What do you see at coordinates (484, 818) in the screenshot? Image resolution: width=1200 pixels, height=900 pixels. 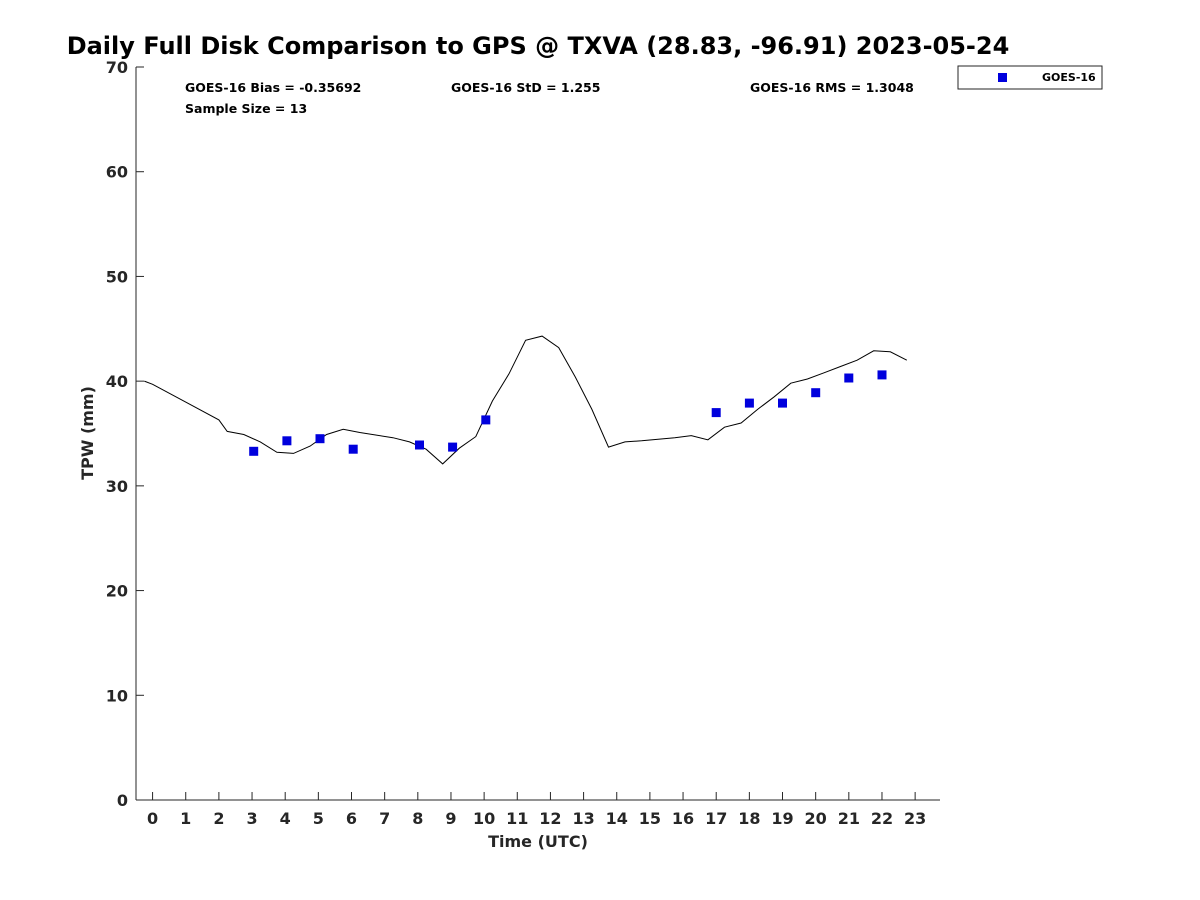 I see `x-tick-label: 10` at bounding box center [484, 818].